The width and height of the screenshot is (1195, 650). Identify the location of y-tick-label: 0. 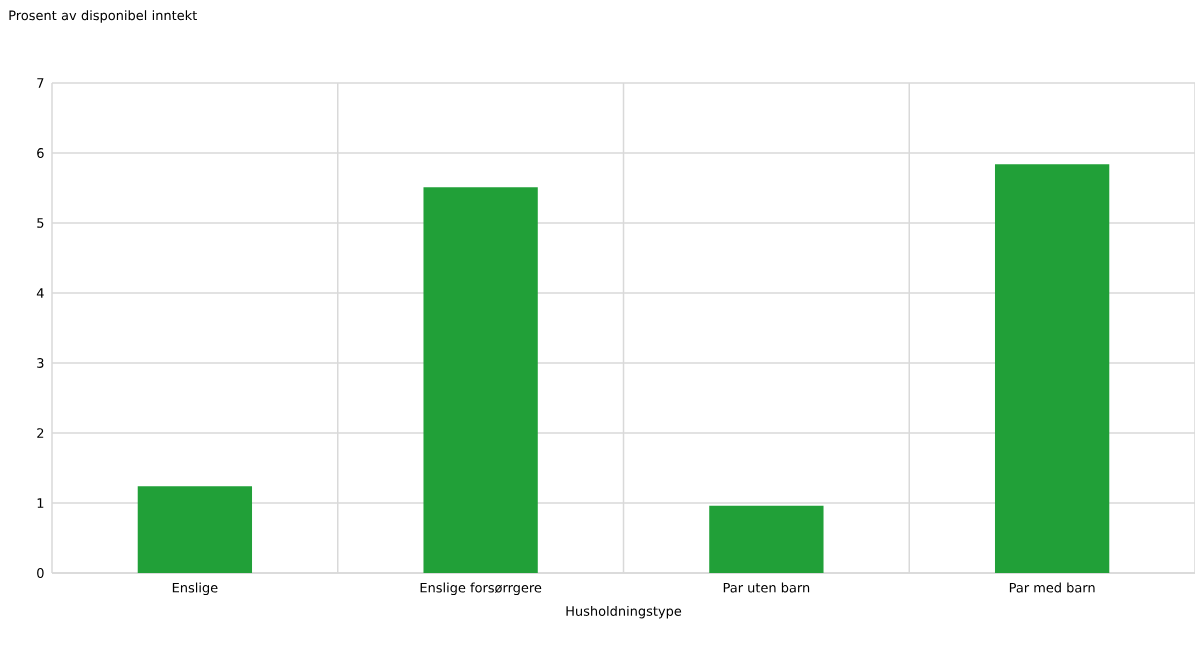
(40, 573).